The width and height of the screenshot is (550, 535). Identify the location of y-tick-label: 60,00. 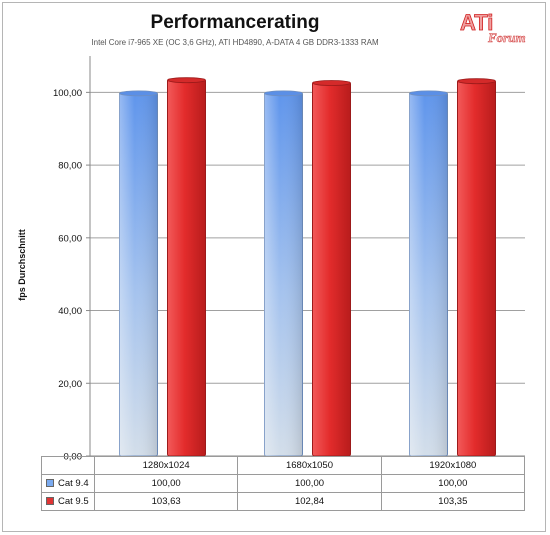
(70, 238).